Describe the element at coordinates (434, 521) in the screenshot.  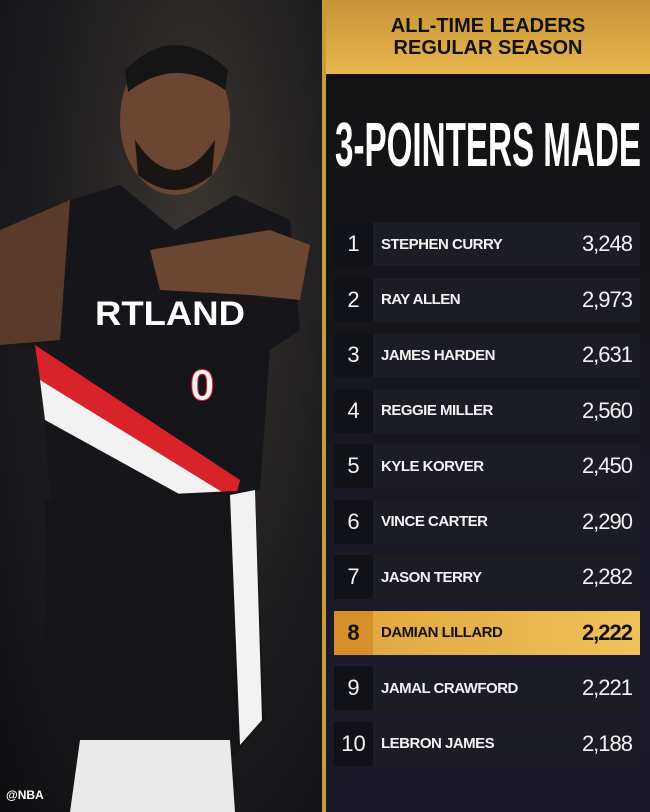
I see `player-name: VINCE CARTER` at that location.